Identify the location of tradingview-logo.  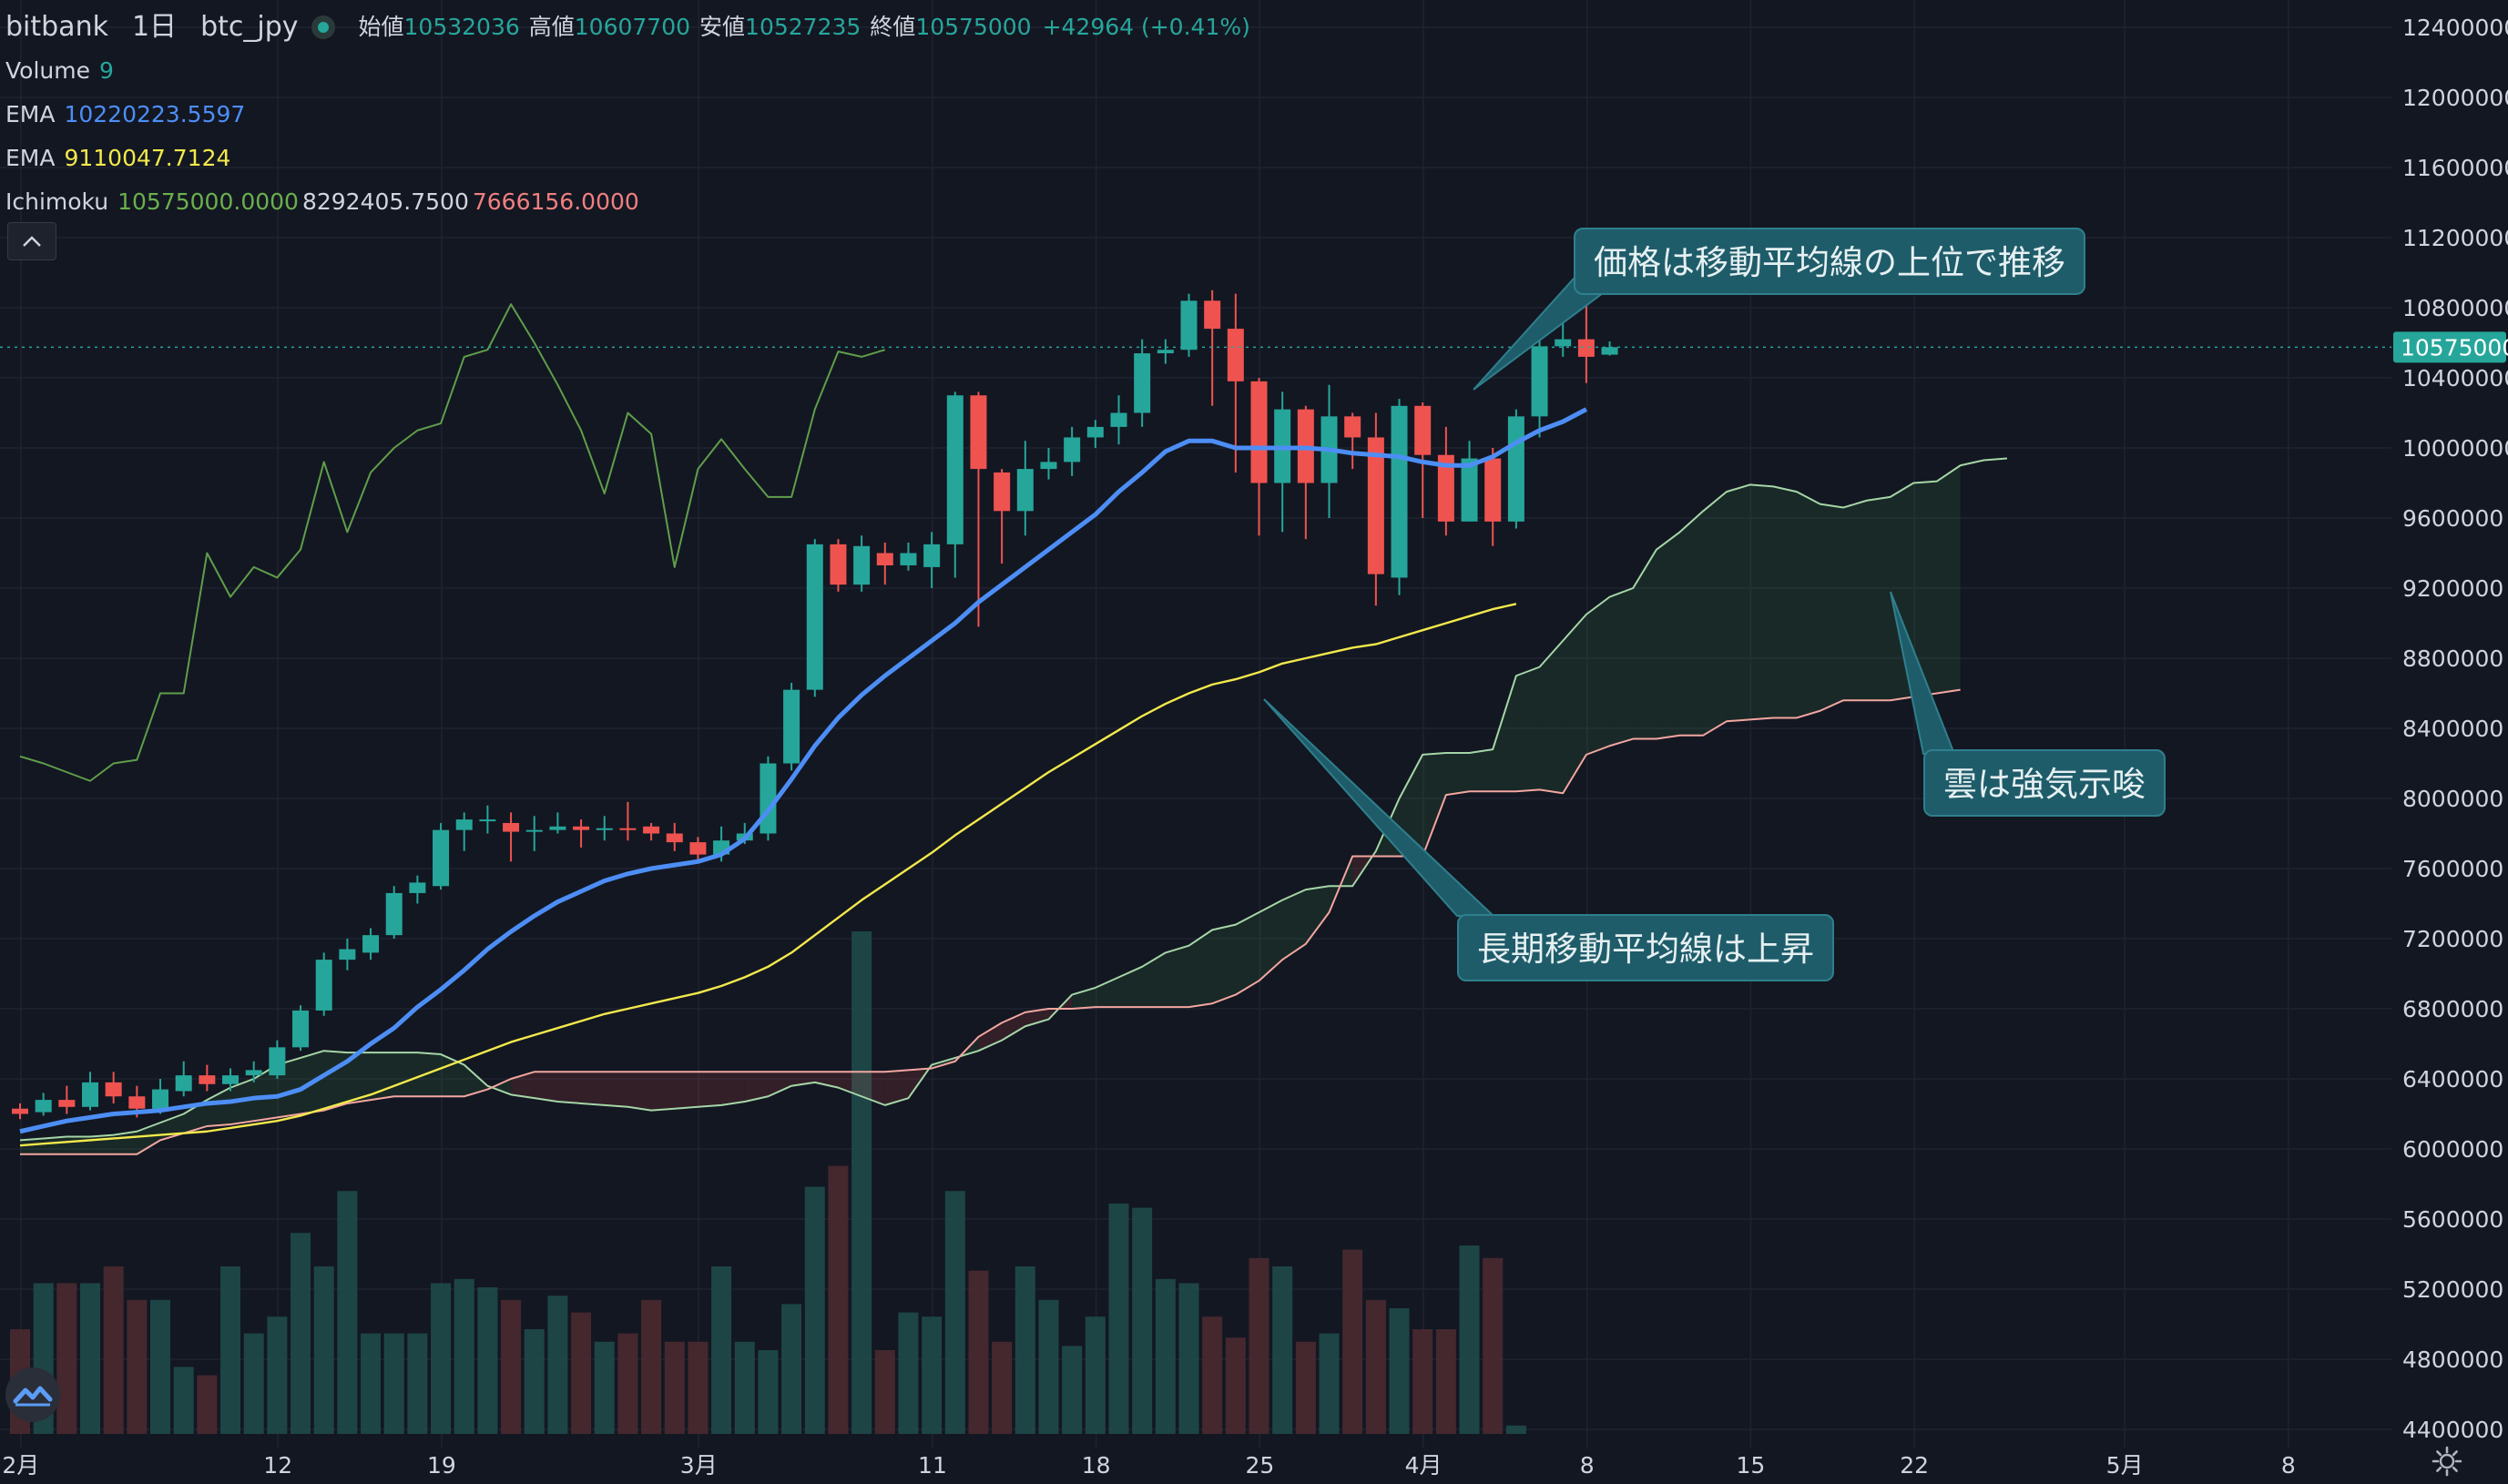
(32, 1394).